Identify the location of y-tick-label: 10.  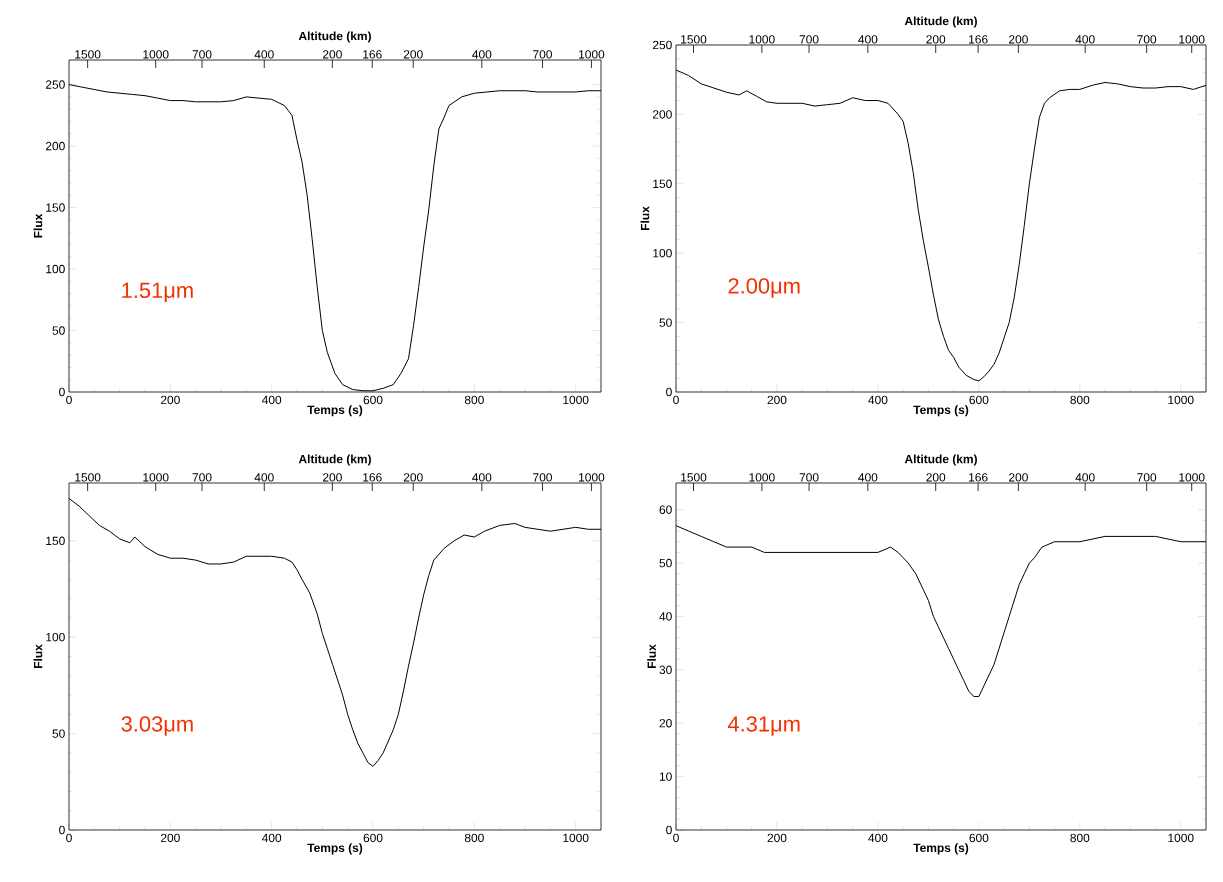
(665, 776).